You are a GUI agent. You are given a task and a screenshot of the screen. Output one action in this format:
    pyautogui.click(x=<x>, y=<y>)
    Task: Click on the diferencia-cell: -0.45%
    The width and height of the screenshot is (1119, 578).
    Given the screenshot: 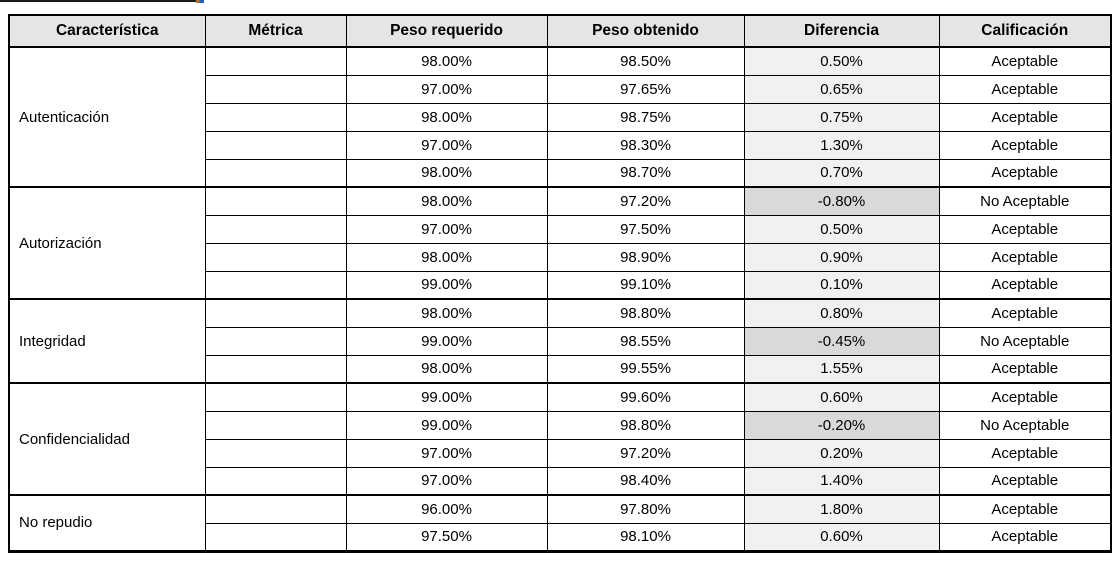 What is the action you would take?
    pyautogui.click(x=841, y=341)
    